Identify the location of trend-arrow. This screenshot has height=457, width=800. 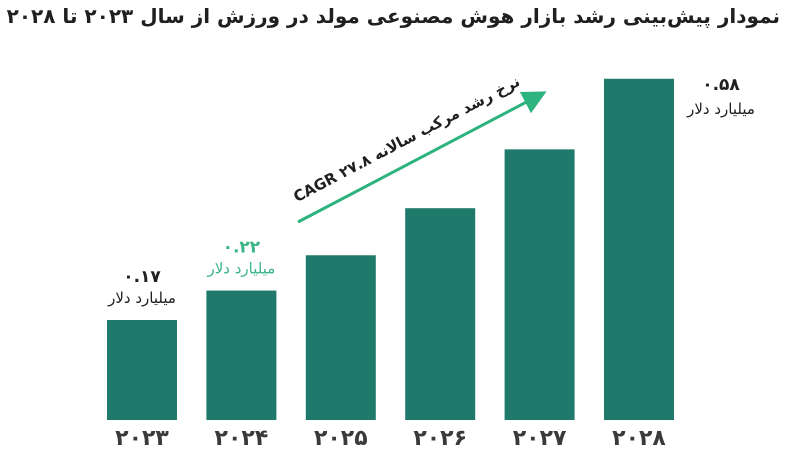
(422, 157).